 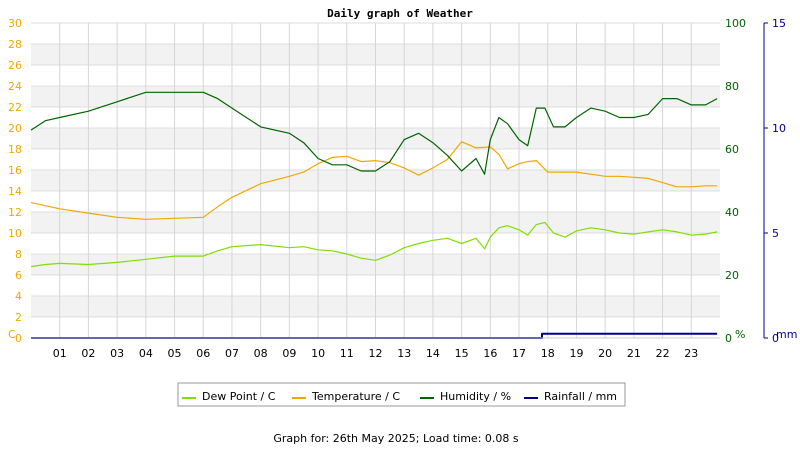 I want to click on rainfall-axis-unit: mm, so click(x=786, y=334).